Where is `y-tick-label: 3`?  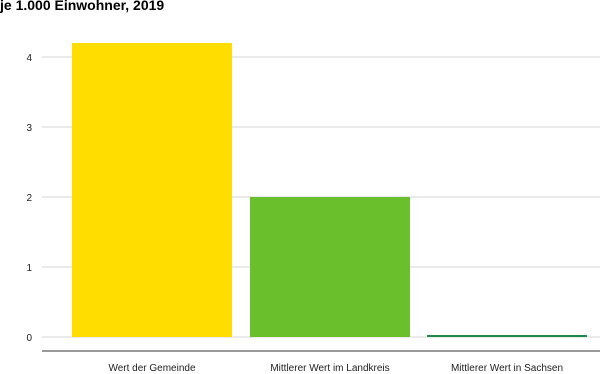
y-tick-label: 3 is located at coordinates (29, 128).